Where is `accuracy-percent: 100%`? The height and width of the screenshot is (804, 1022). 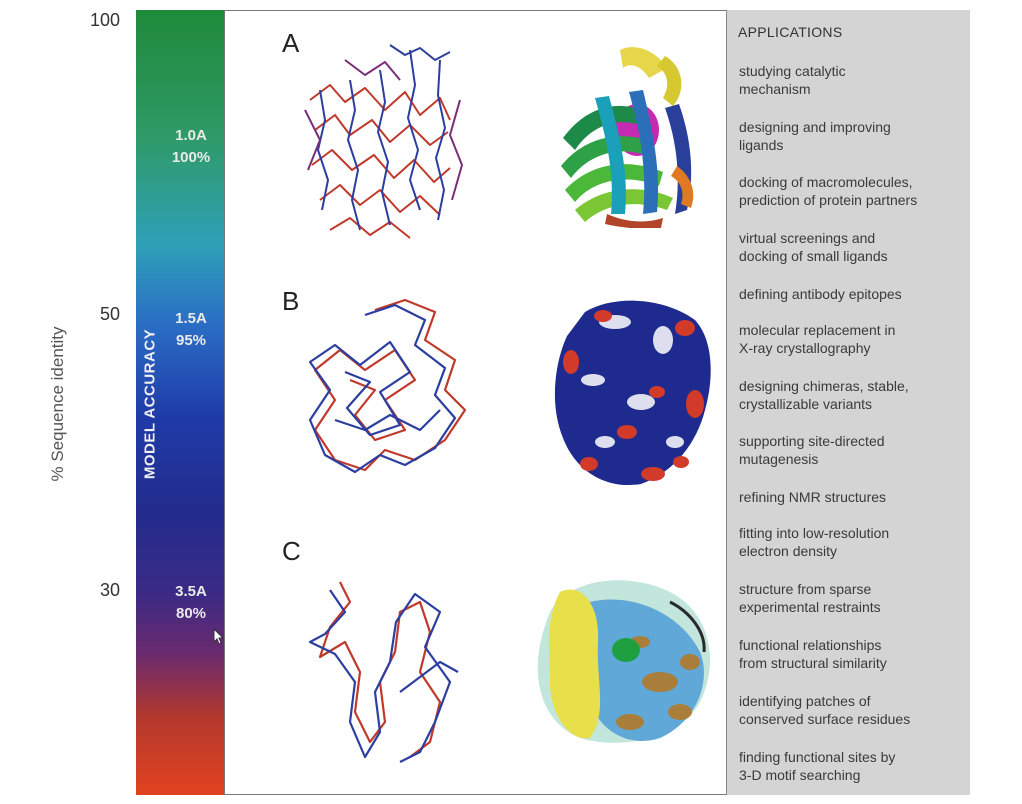 accuracy-percent: 100% is located at coordinates (191, 157).